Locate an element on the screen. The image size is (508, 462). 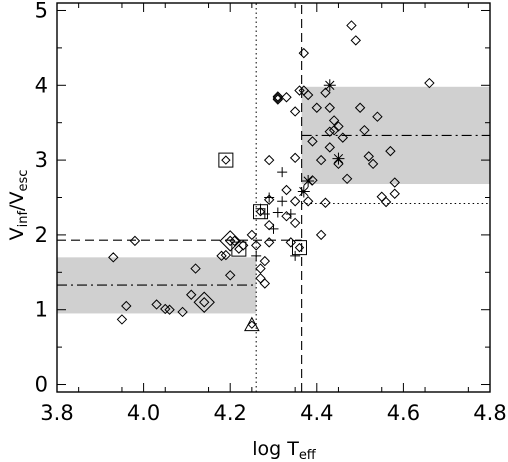
y-tick-labels: 0 1 2 3 4 5 is located at coordinates (41, 198).